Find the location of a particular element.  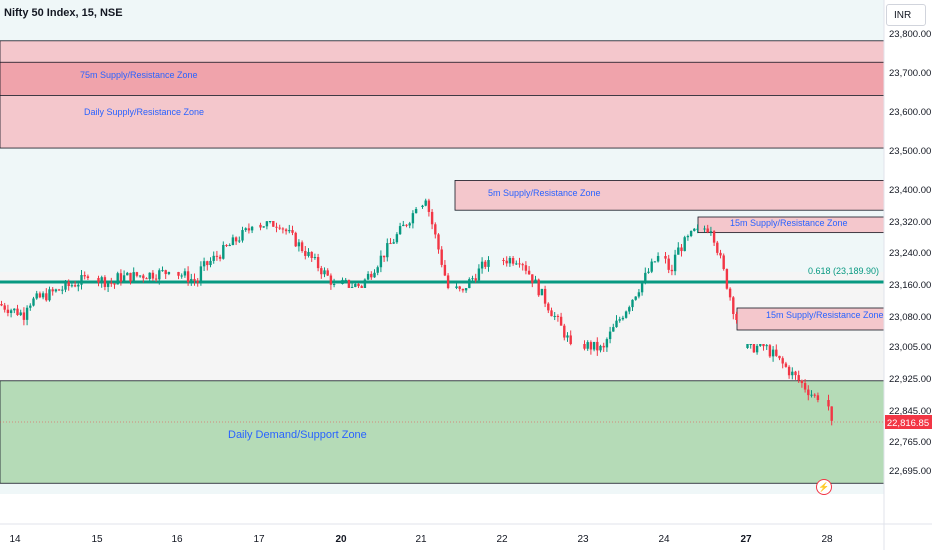

zone-75m-supply-box is located at coordinates (442, 78).